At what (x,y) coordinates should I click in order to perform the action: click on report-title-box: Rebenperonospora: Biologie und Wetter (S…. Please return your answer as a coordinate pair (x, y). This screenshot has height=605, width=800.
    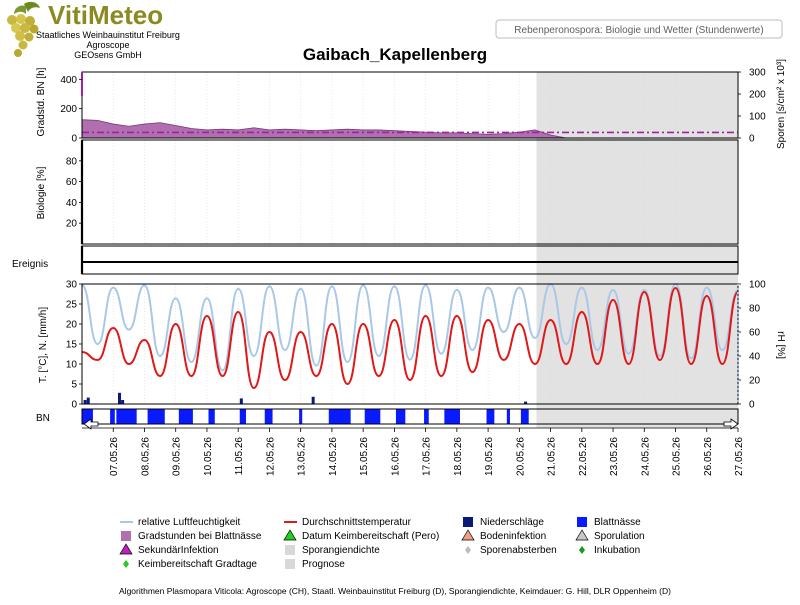
    Looking at the image, I should click on (639, 29).